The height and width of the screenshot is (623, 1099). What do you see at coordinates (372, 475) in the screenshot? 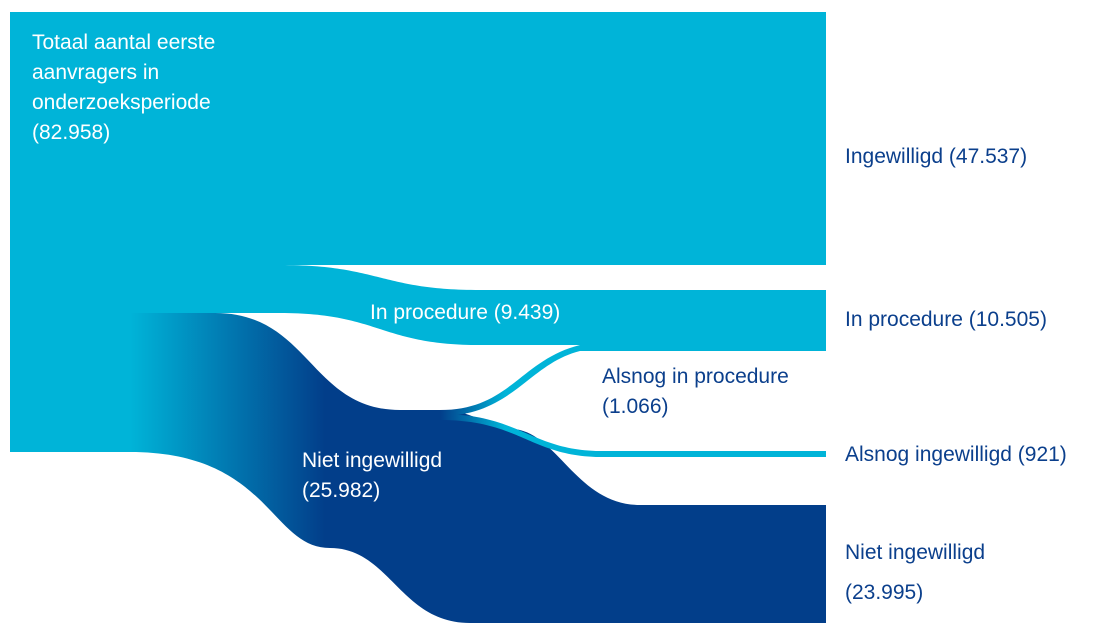
I see `label-niet-ingewilligd-mid: Niet ingewilligd (25.982)` at bounding box center [372, 475].